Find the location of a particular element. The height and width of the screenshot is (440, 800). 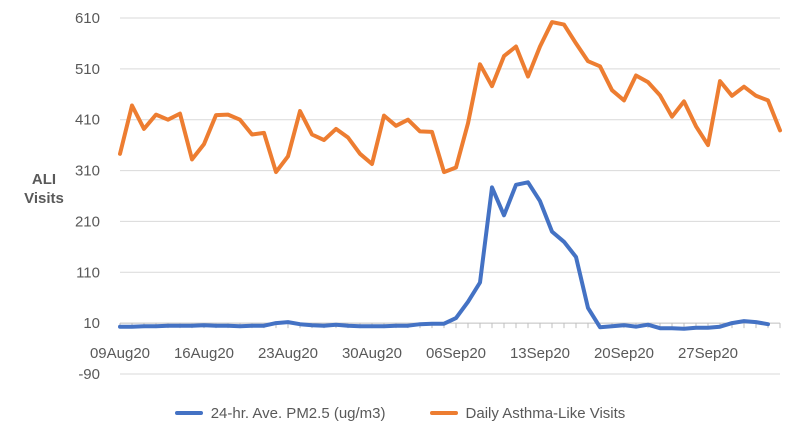

y-tick-label: 310 is located at coordinates (87, 171).